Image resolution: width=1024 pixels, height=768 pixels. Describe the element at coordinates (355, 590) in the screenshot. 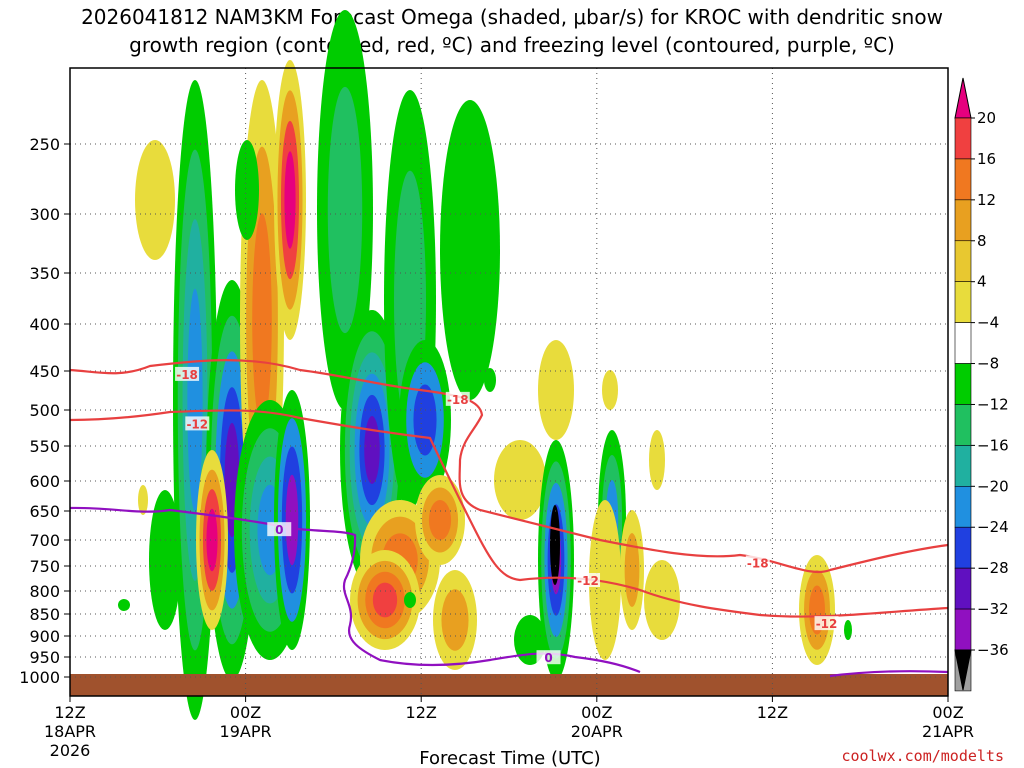

I see `freezing-level-contour-upper` at that location.